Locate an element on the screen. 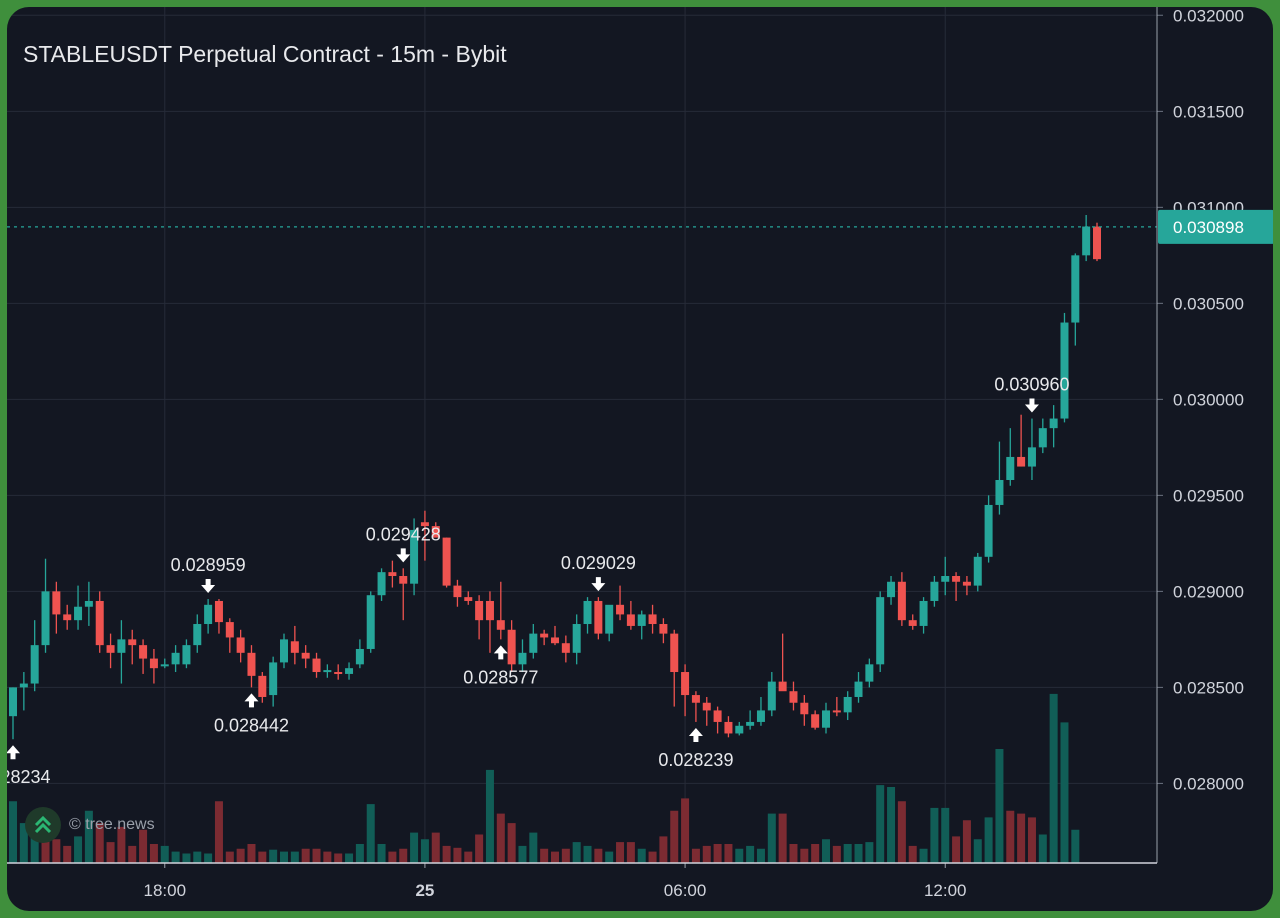  x-axis-tick-label: 12:00 is located at coordinates (945, 890).